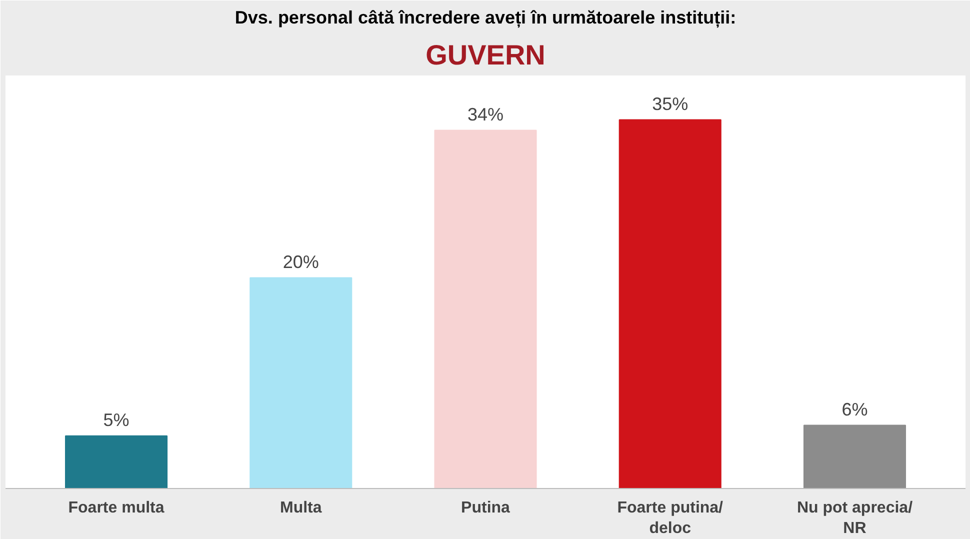 The width and height of the screenshot is (970, 539). Describe the element at coordinates (301, 508) in the screenshot. I see `x-tick-label: Multa` at that location.